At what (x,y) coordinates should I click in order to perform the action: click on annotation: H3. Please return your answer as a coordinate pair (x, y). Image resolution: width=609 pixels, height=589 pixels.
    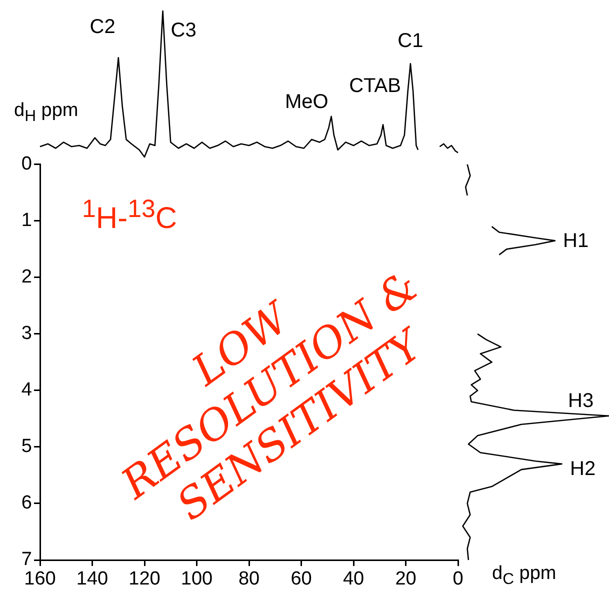
    Looking at the image, I should click on (581, 401).